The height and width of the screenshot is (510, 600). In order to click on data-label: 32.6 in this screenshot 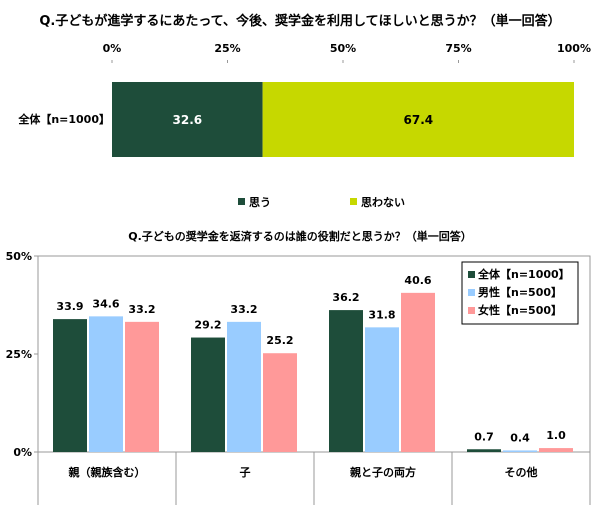, I will do `click(188, 120)`.